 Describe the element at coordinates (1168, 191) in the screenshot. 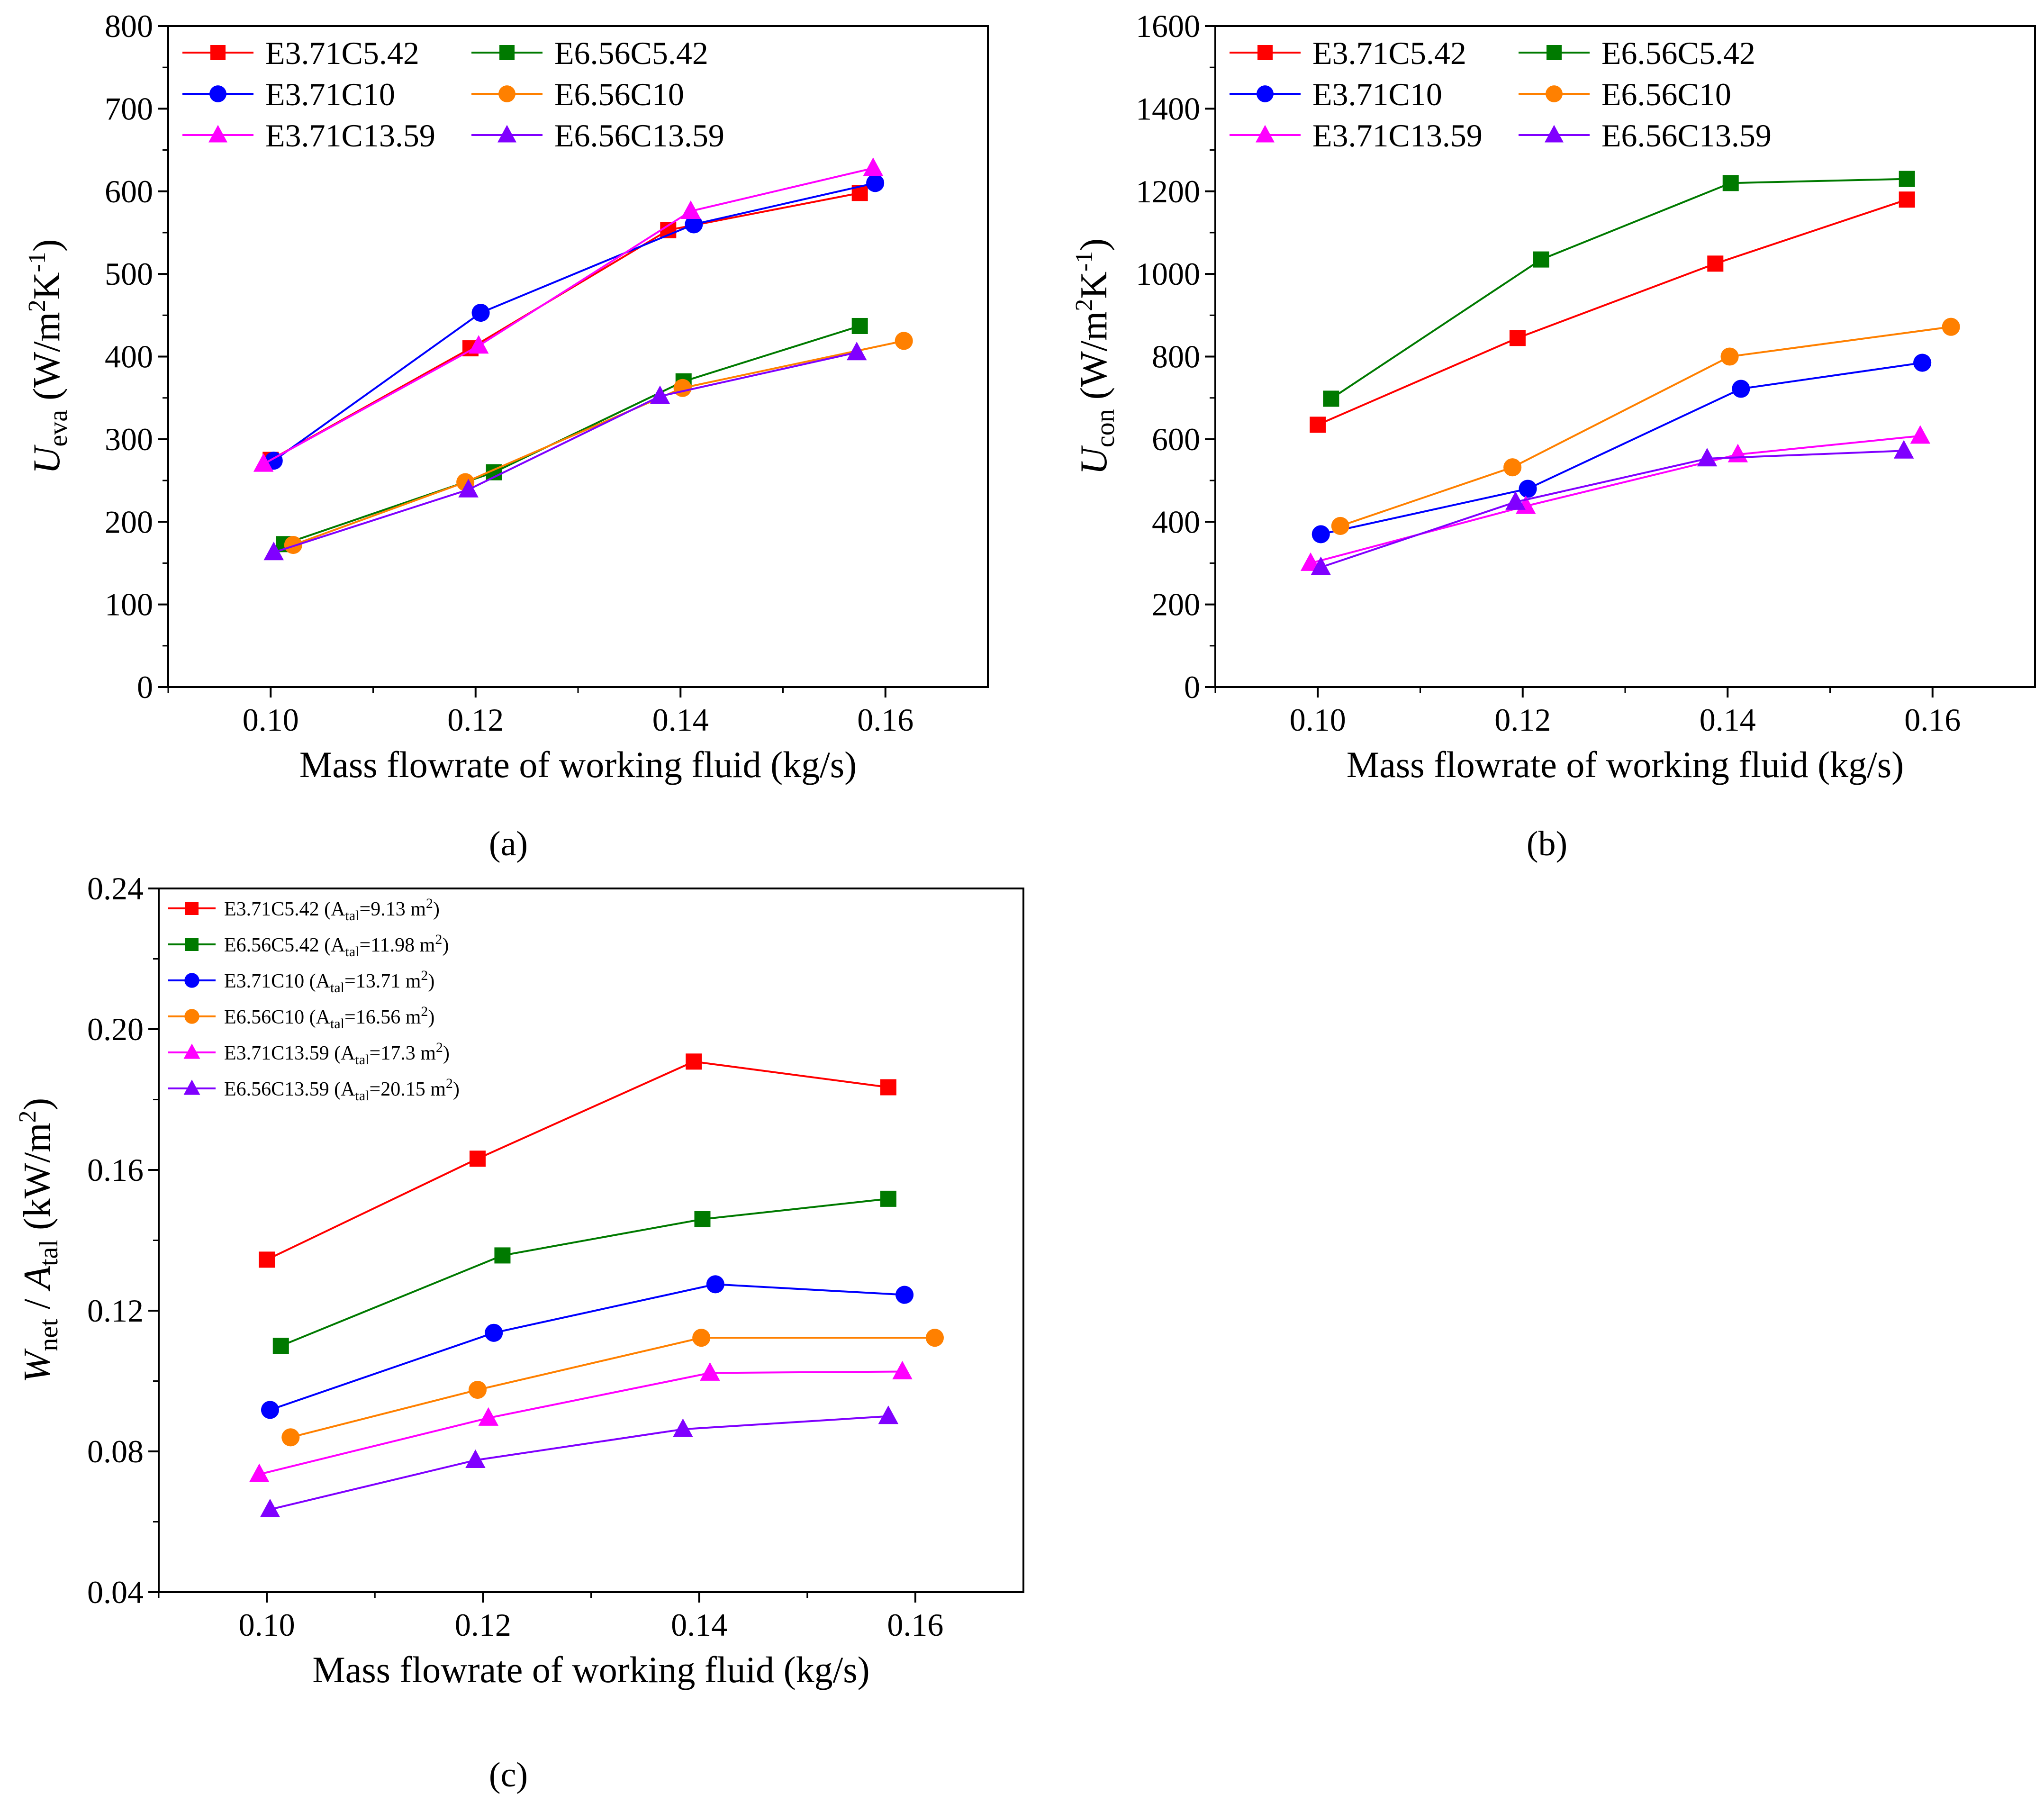

I see `y-tick-label: 1200` at that location.